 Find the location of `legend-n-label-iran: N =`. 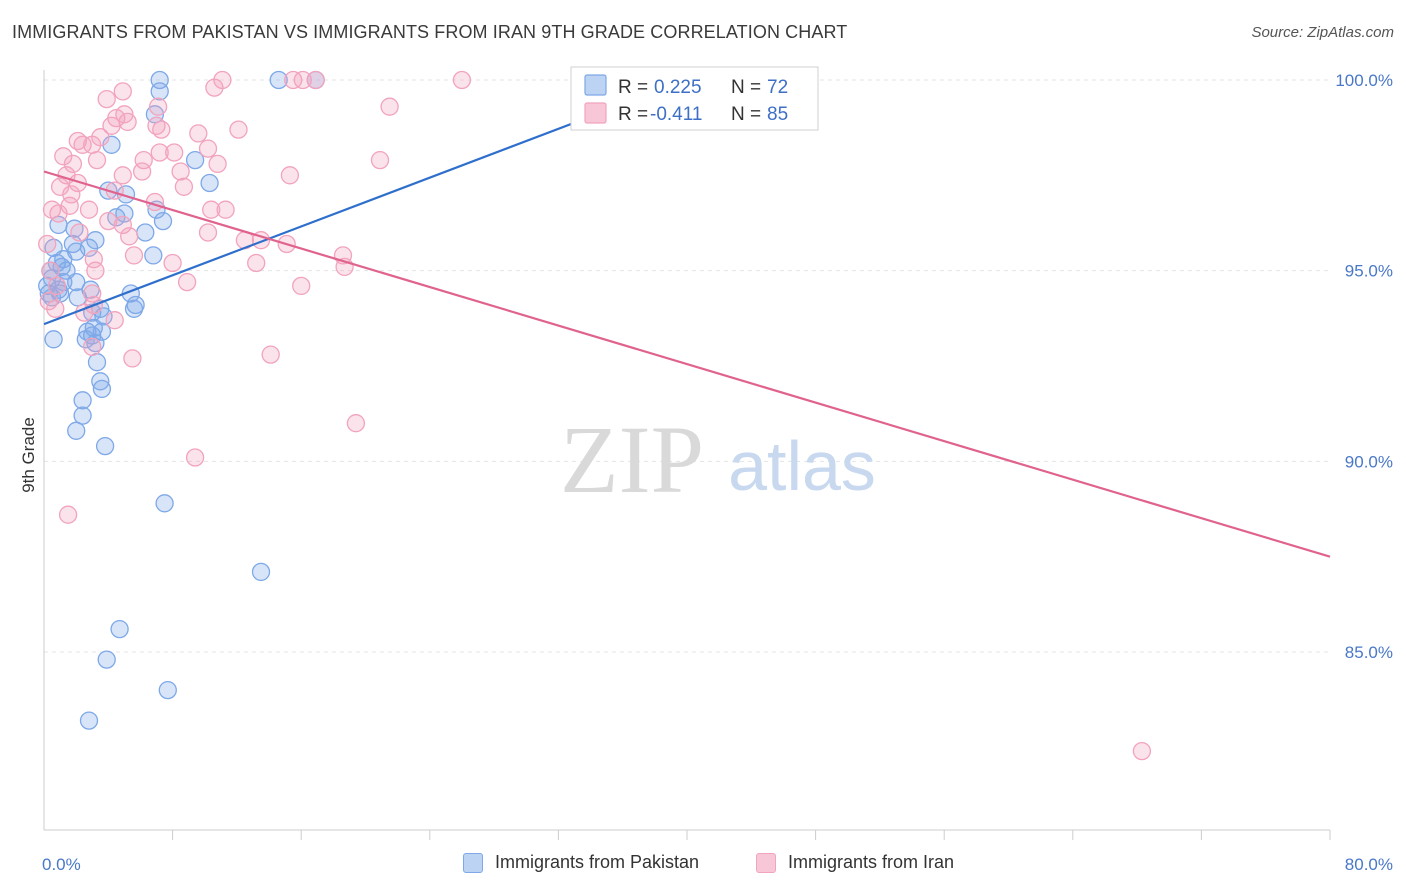

legend-n-label-iran: N = is located at coordinates (746, 114).